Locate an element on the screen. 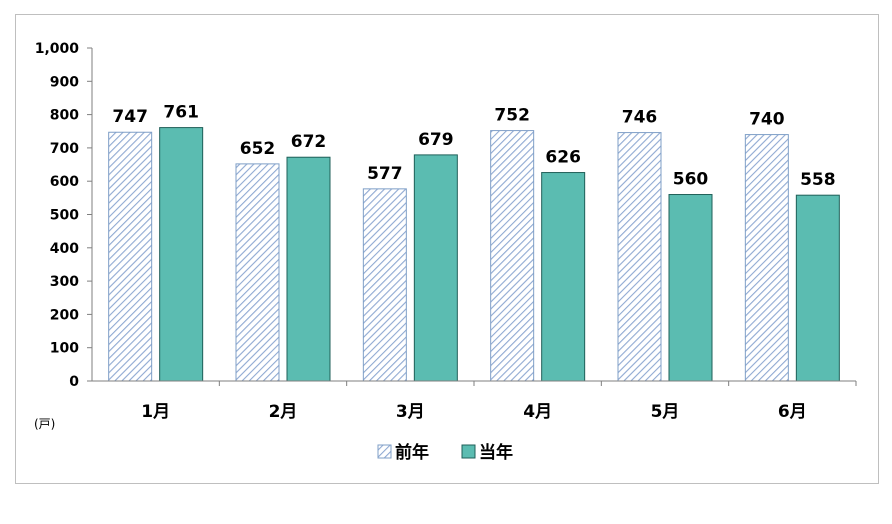  x-category-label: 3月 is located at coordinates (410, 412).